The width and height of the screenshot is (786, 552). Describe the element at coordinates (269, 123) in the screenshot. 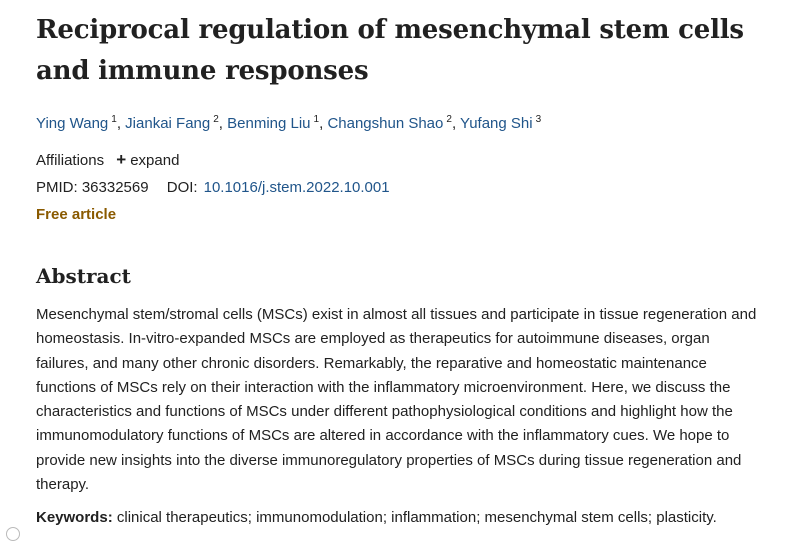

I see `author-link: Benming Liu` at that location.